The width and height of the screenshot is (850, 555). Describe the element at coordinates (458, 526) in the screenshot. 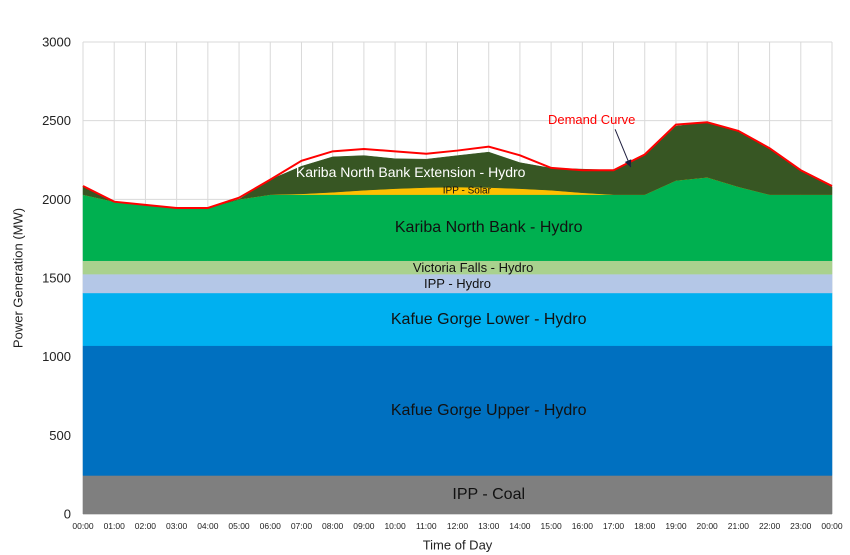

I see `x-tick-label: 12:00` at that location.